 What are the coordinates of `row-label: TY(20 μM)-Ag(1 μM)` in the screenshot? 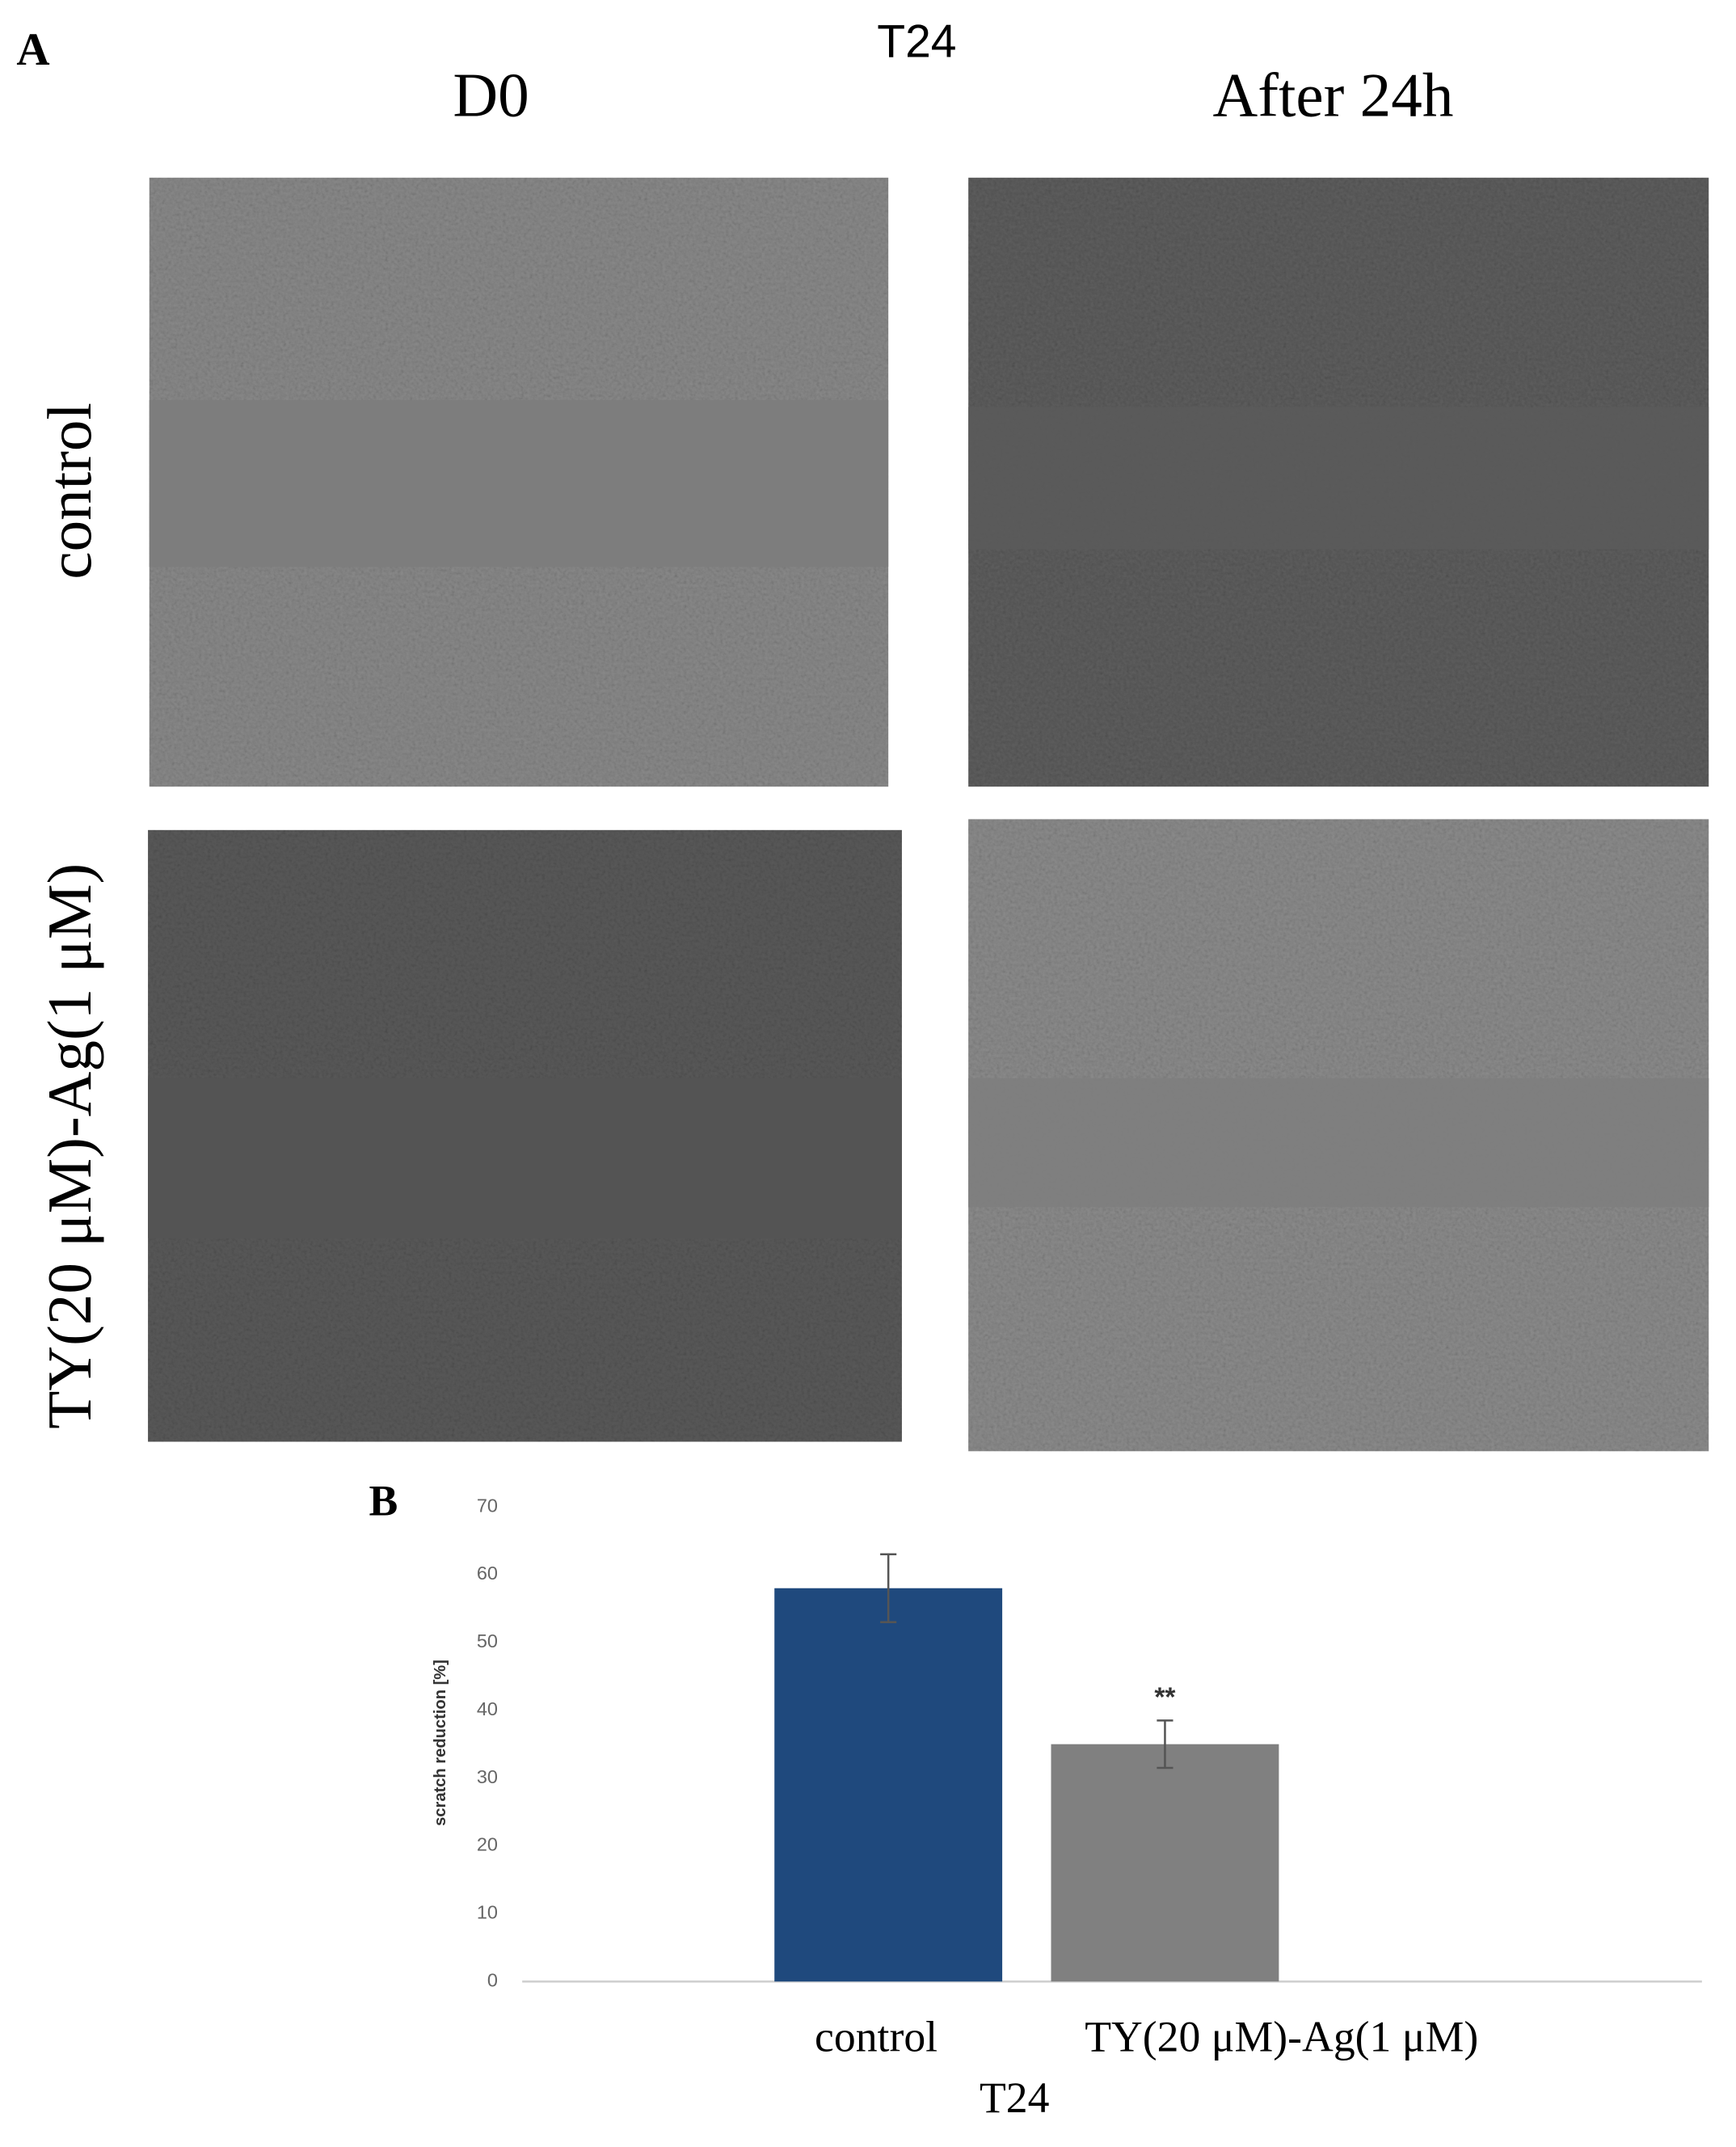 It's located at (69, 1146).